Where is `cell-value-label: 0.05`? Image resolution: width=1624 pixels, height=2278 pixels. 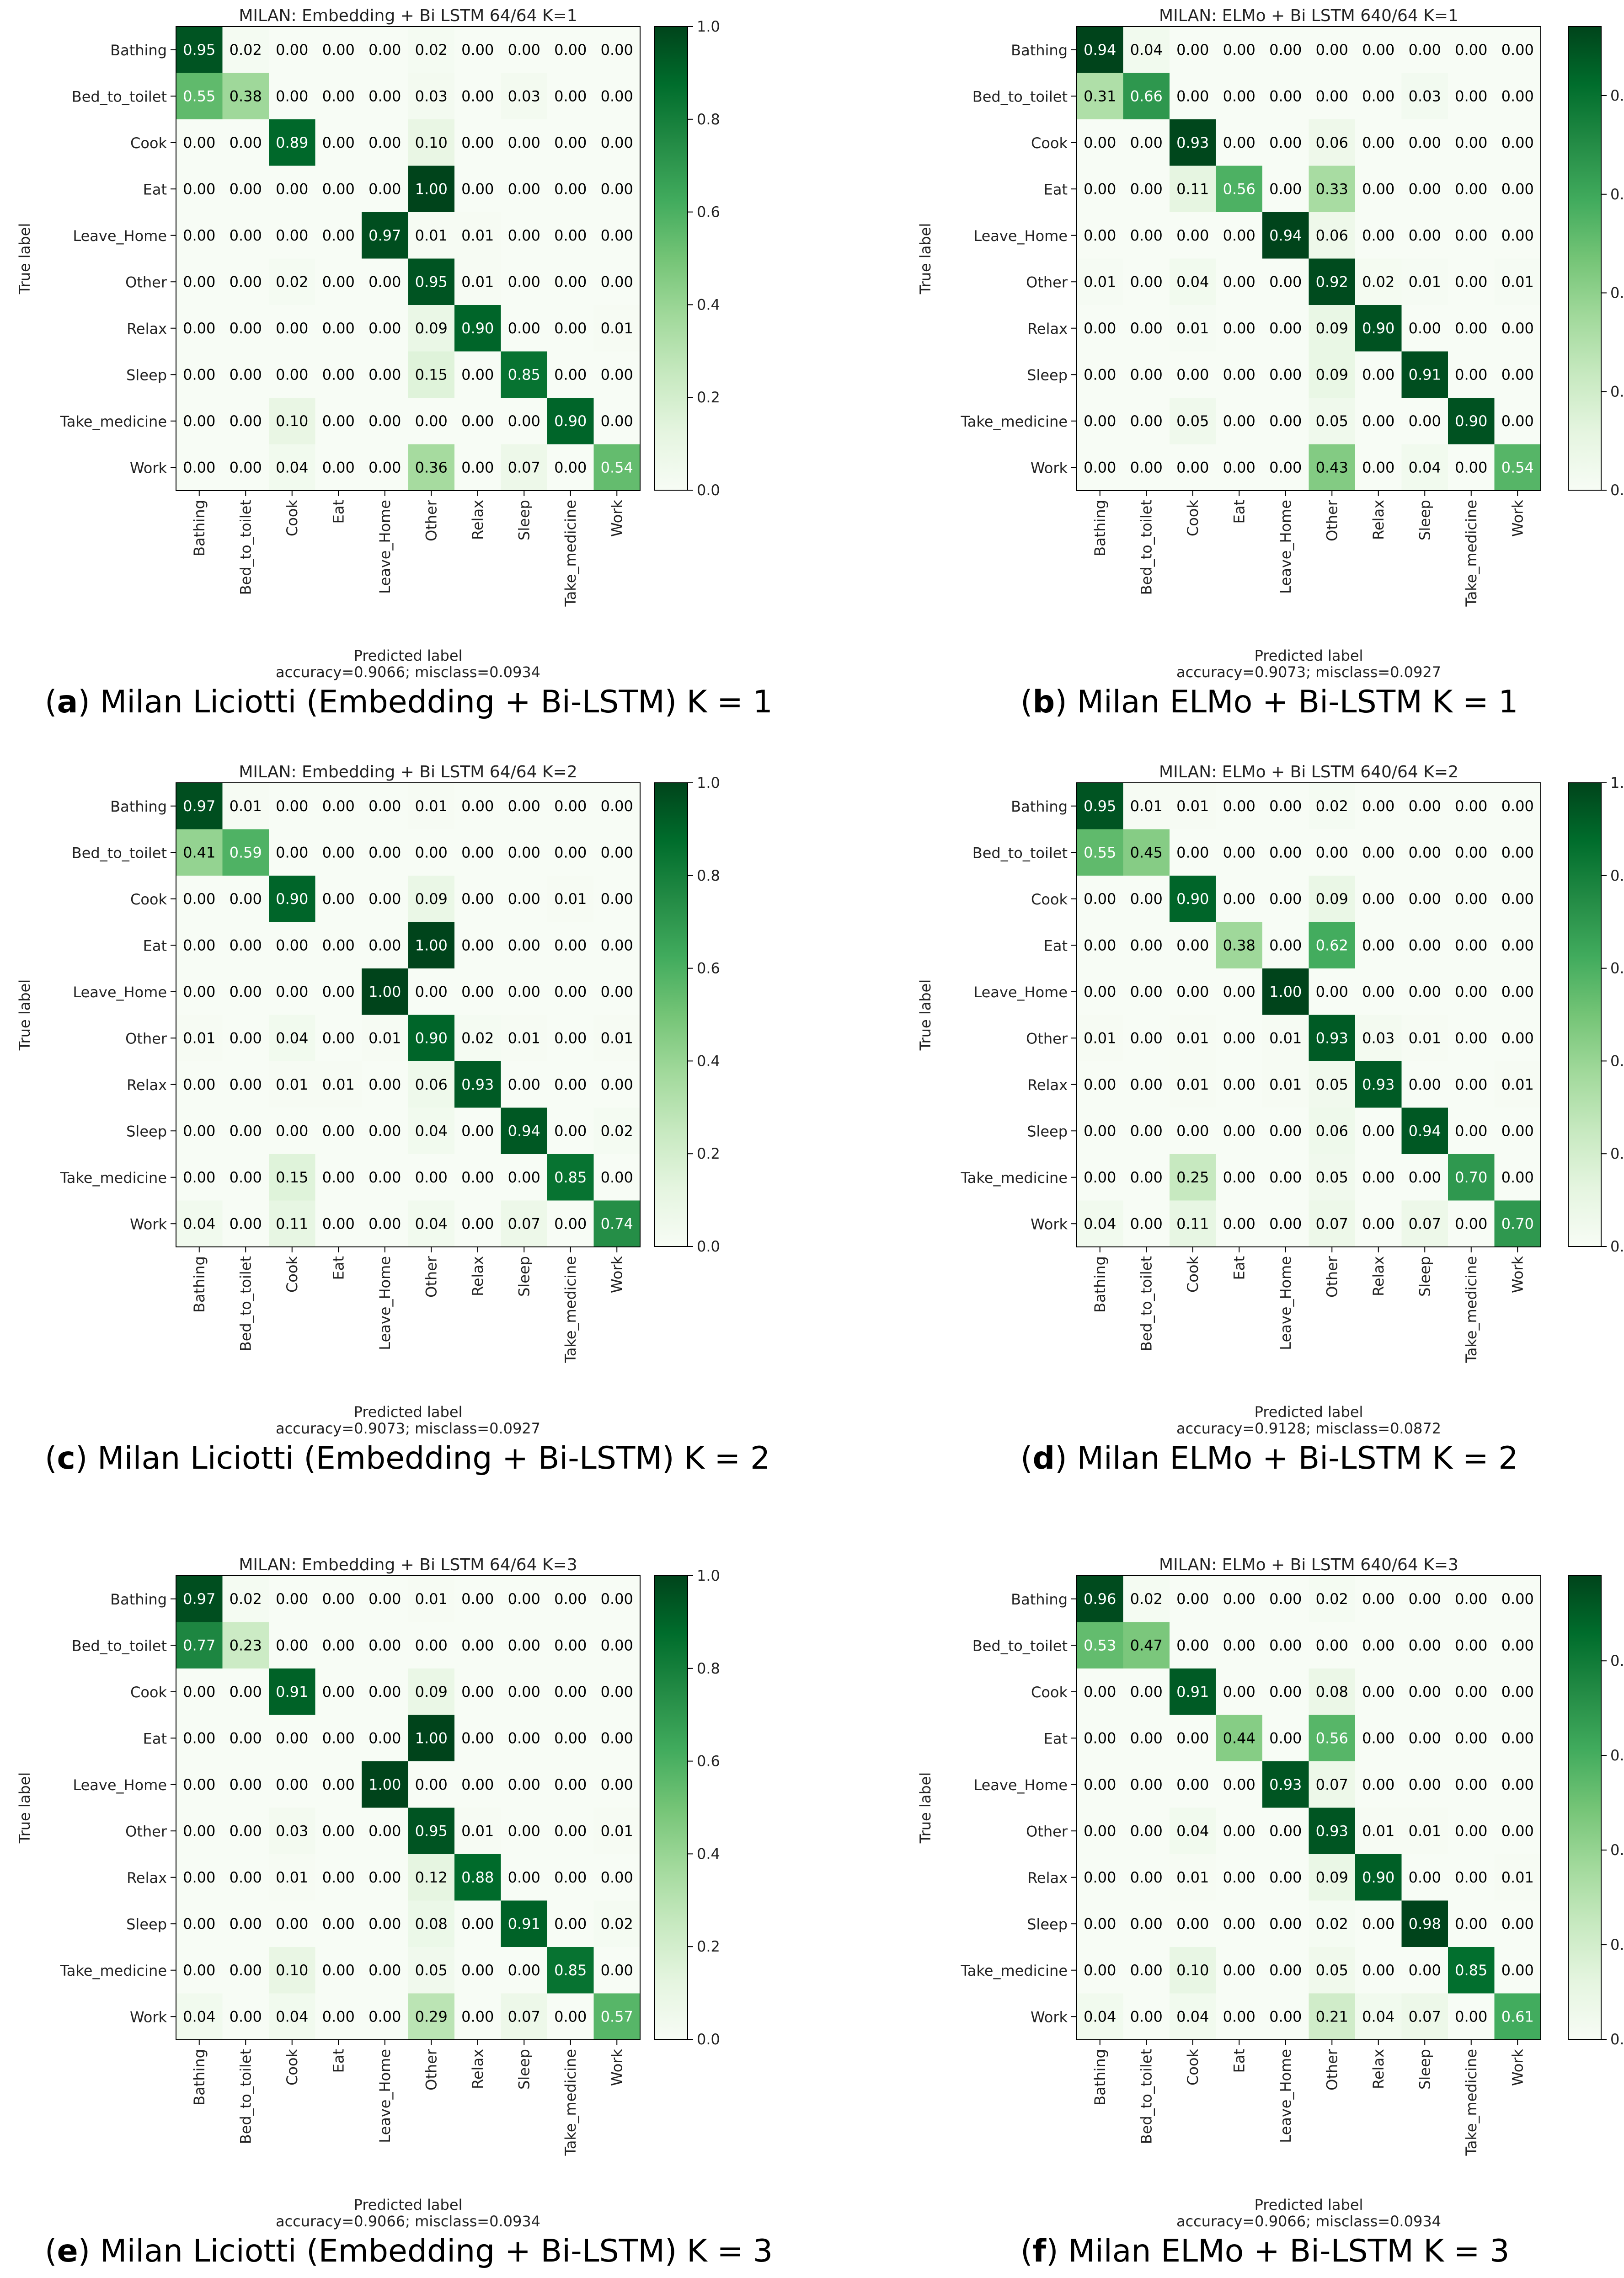 cell-value-label: 0.05 is located at coordinates (1332, 1970).